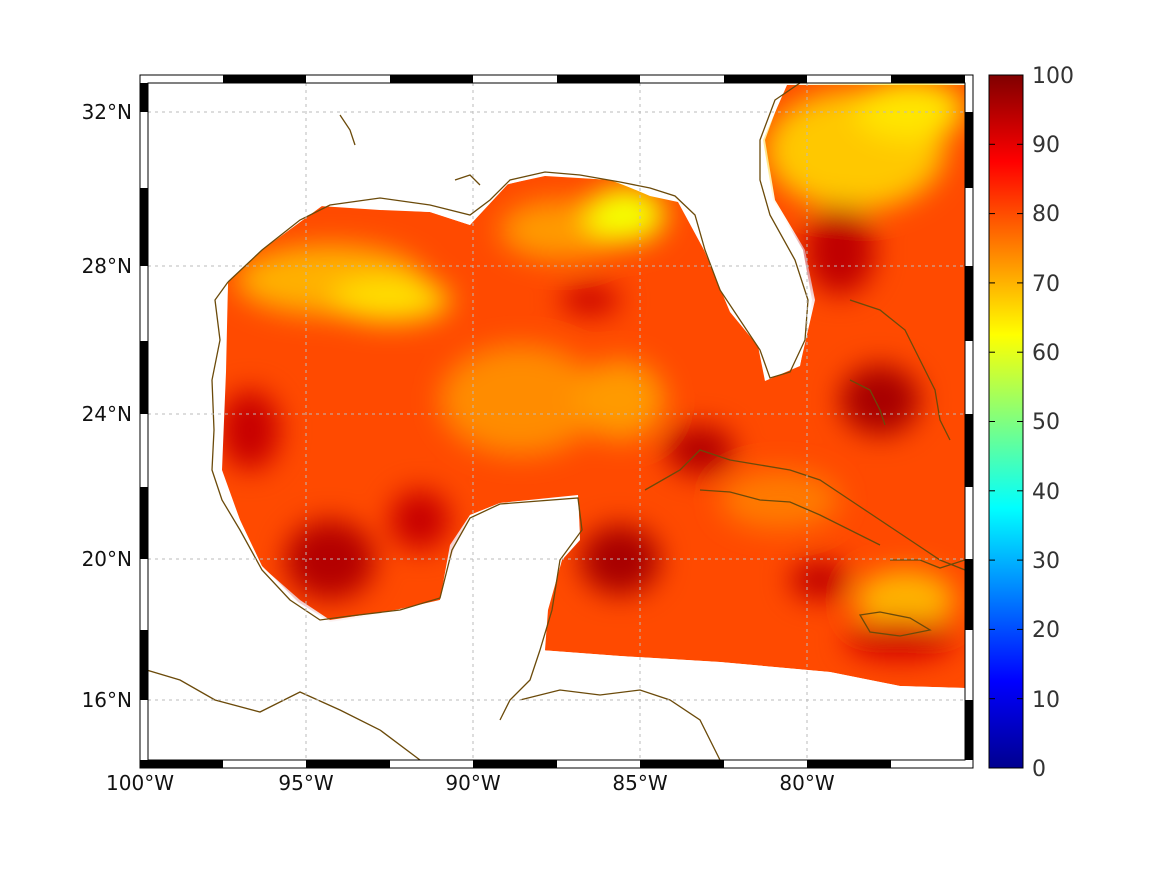 This screenshot has height=875, width=1167. What do you see at coordinates (107, 700) in the screenshot?
I see `y-tick-label: 16°N` at bounding box center [107, 700].